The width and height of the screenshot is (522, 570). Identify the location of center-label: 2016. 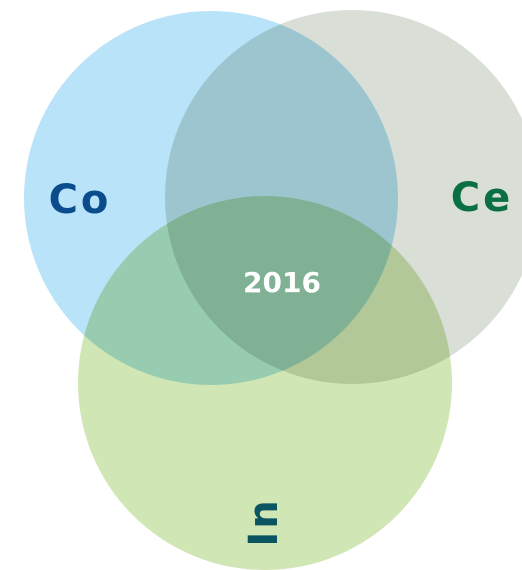
(282, 282).